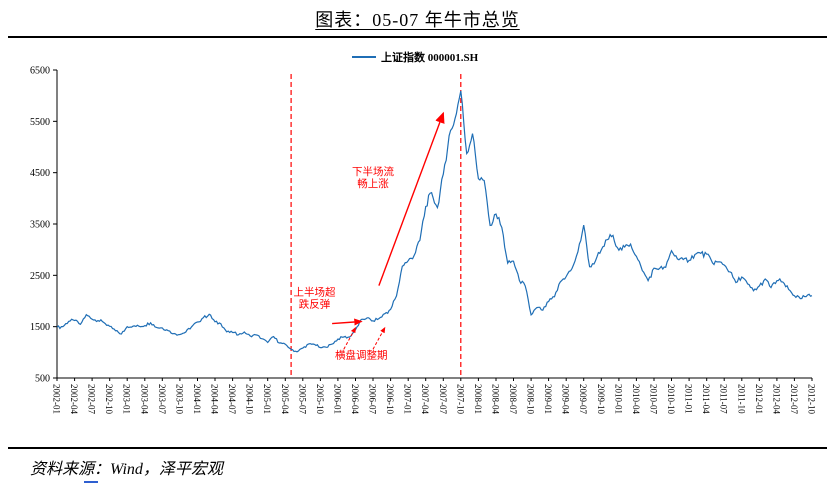 The image size is (835, 489). What do you see at coordinates (74, 399) in the screenshot?
I see `x-tick-label: 2002-04` at bounding box center [74, 399].